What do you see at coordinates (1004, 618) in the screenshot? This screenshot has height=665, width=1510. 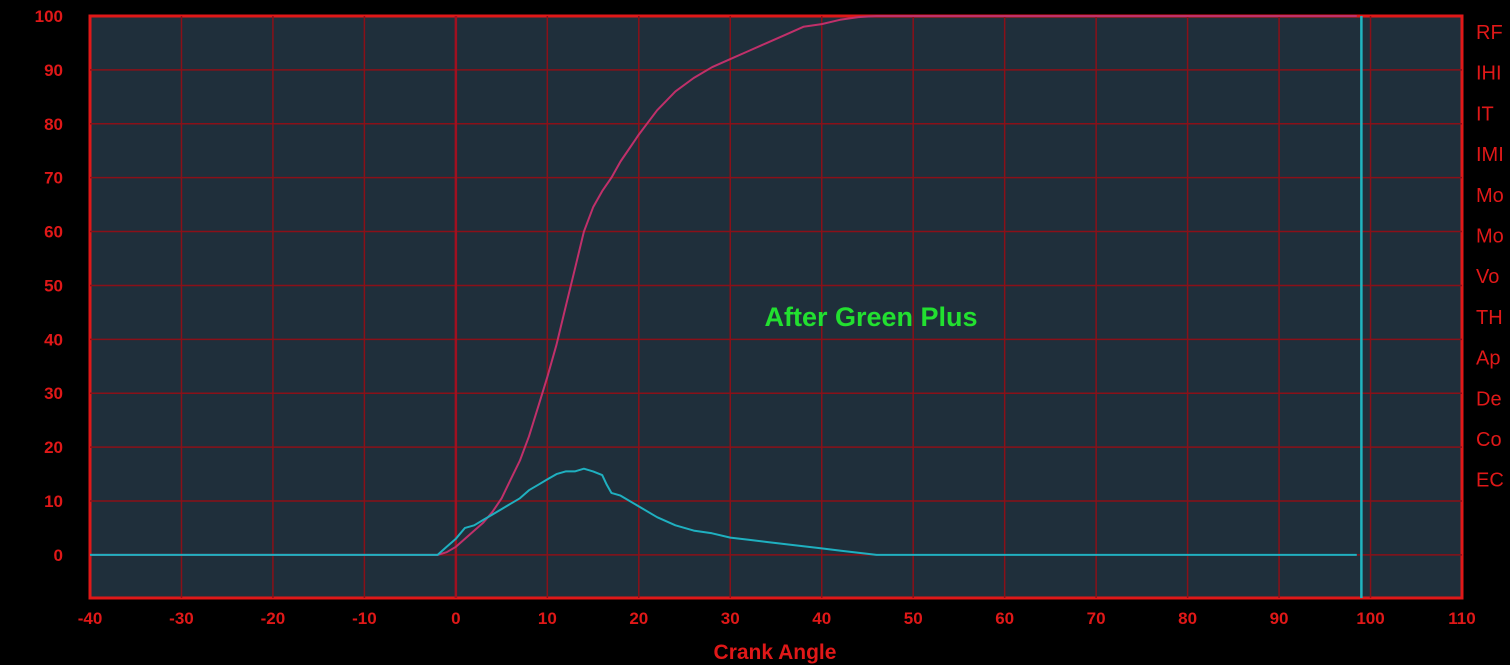 I see `x-tick-label: 60` at bounding box center [1004, 618].